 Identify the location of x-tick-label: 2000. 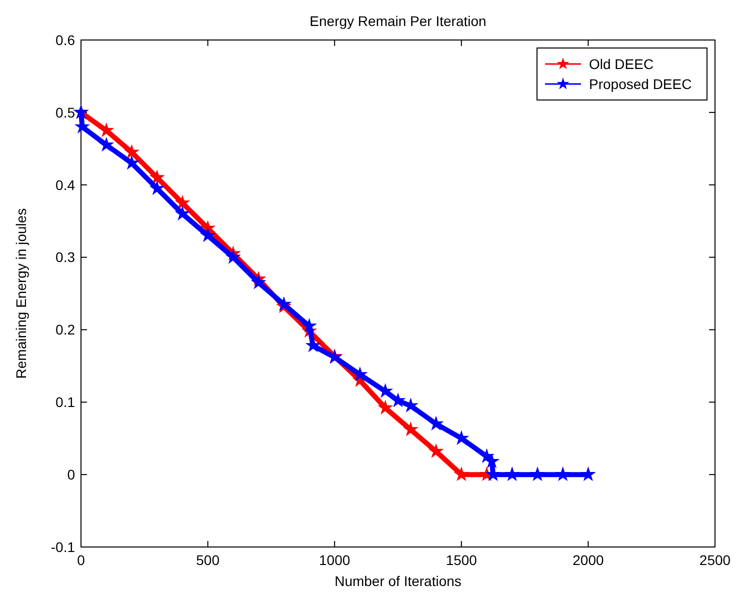
(588, 560).